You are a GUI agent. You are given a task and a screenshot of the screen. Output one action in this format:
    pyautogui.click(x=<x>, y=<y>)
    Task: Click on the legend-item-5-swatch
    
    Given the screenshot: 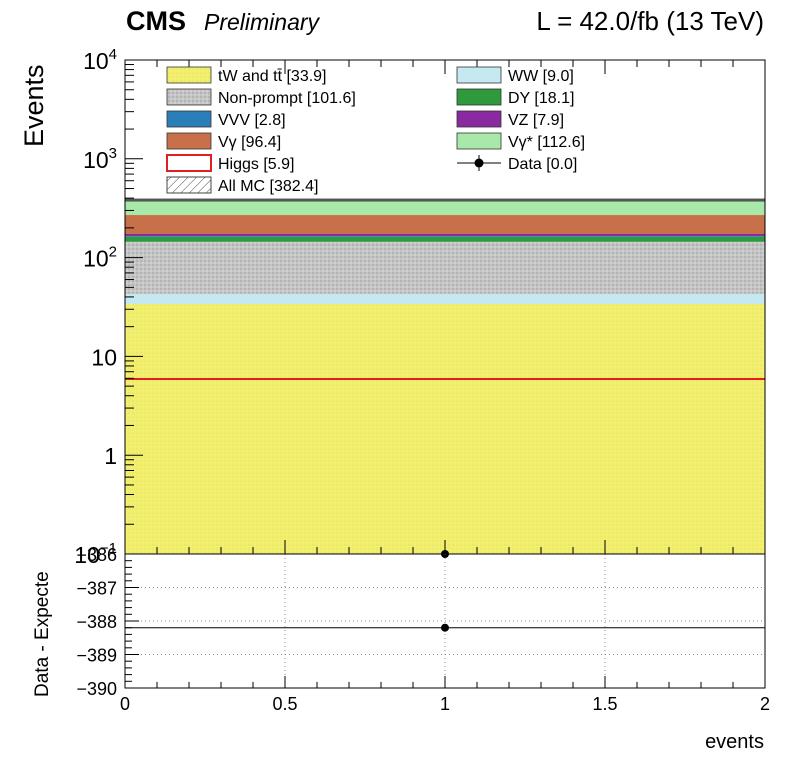 What is the action you would take?
    pyautogui.click(x=479, y=119)
    